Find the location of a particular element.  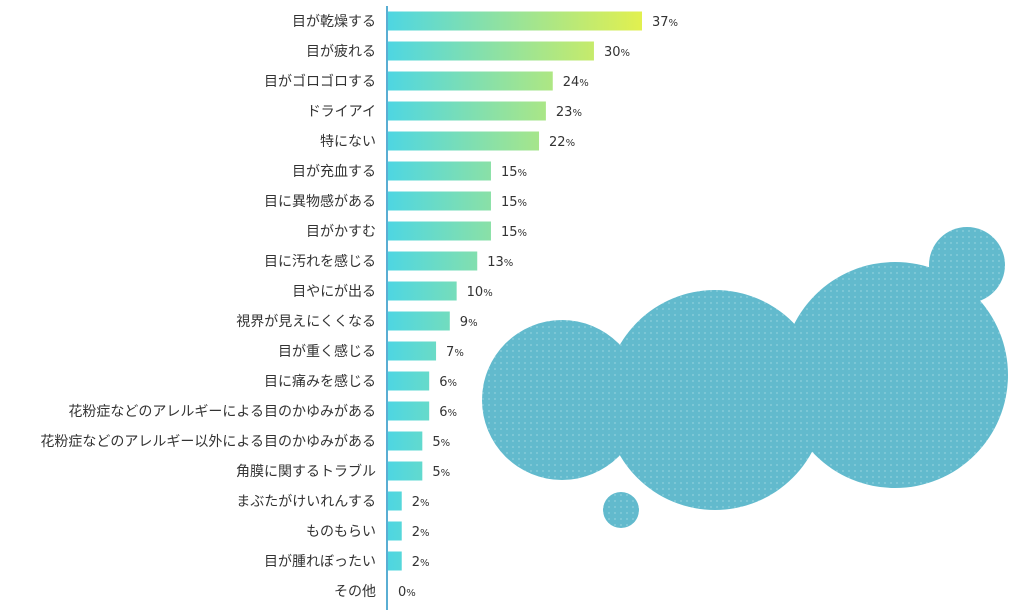

category-label: 目が重く感じる is located at coordinates (327, 351).